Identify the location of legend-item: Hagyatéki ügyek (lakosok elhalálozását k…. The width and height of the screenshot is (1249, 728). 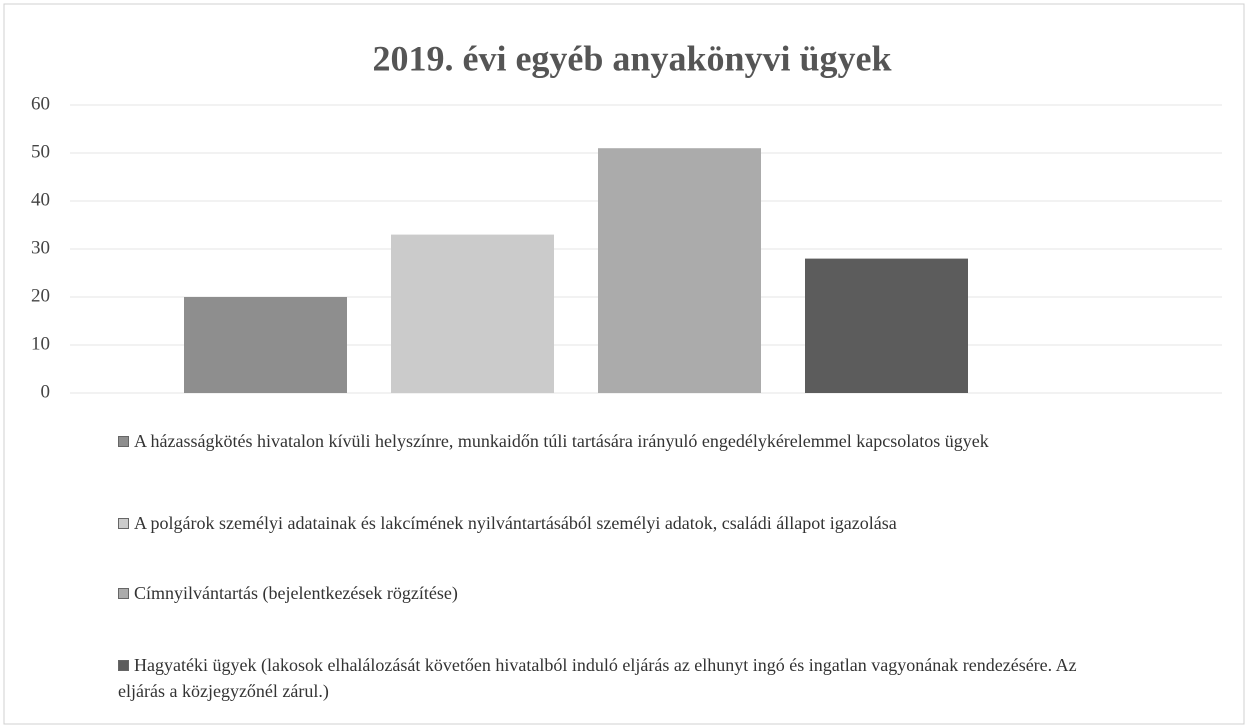
(618, 678).